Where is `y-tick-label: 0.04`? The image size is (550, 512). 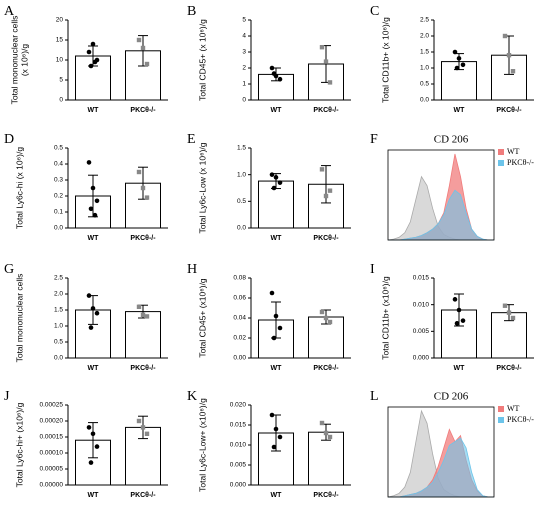
y-tick-label: 0.04 is located at coordinates (239, 318).